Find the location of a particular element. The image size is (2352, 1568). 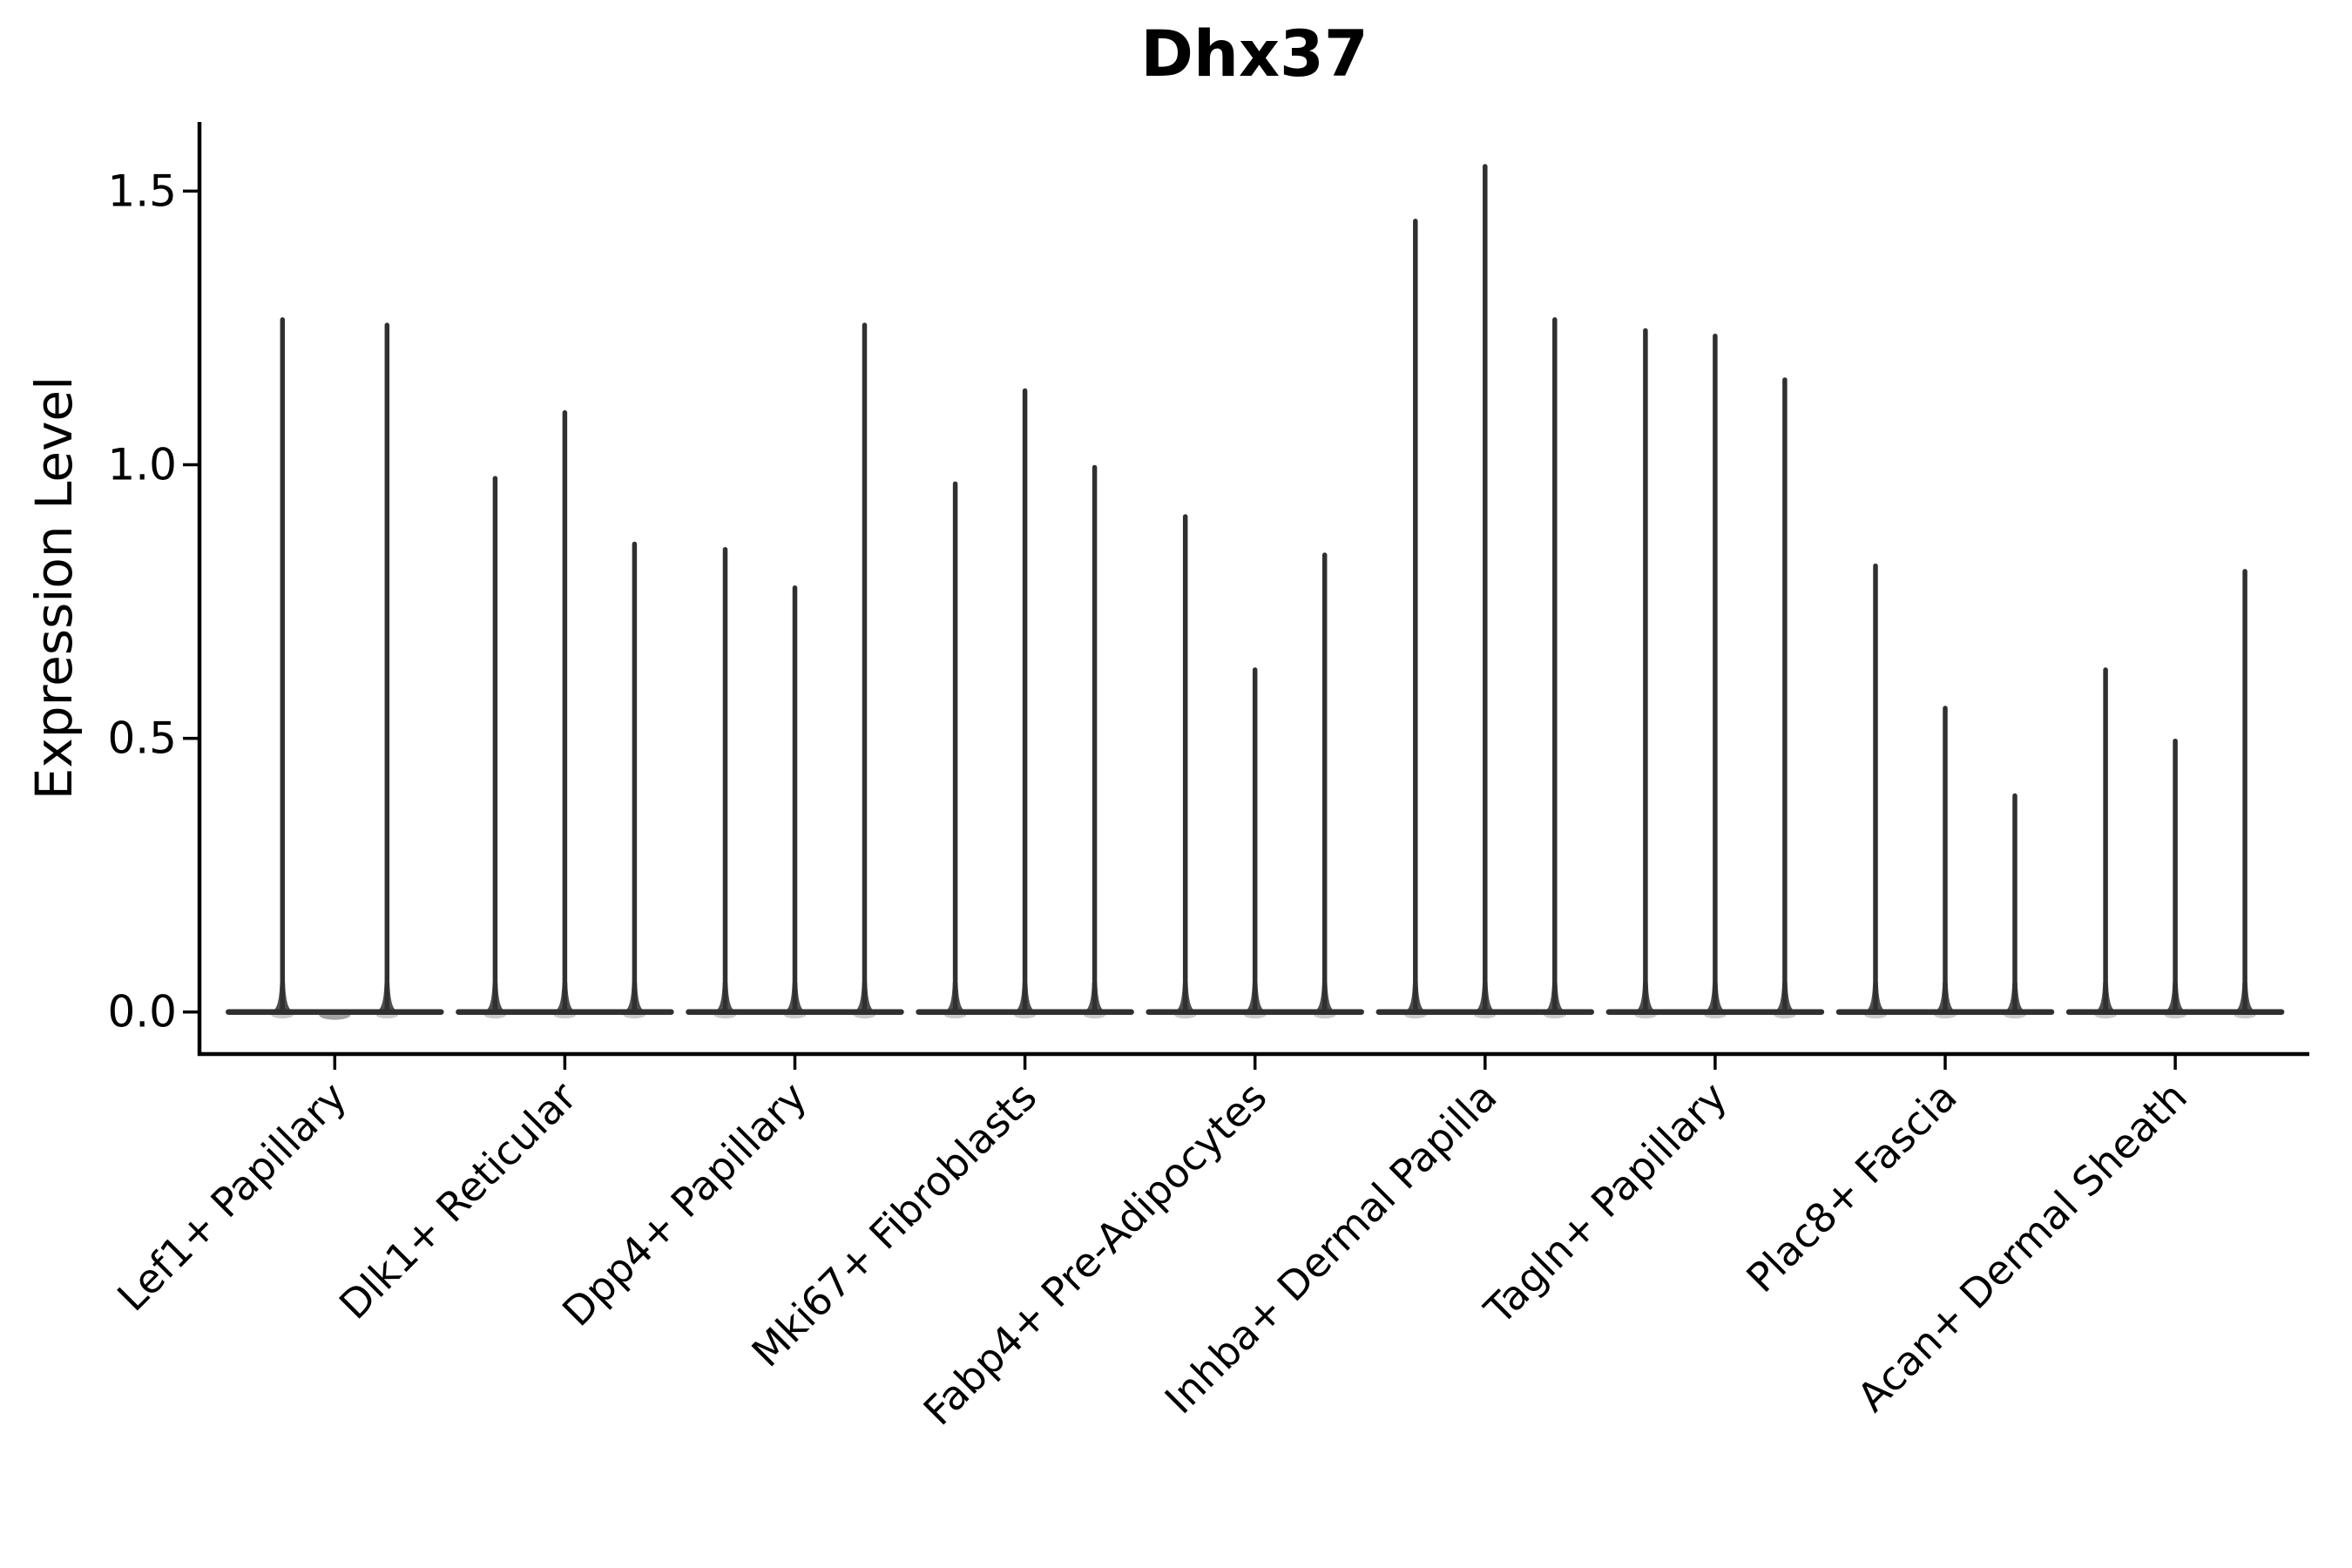

y-tick-label: 0.5 is located at coordinates (142, 738).